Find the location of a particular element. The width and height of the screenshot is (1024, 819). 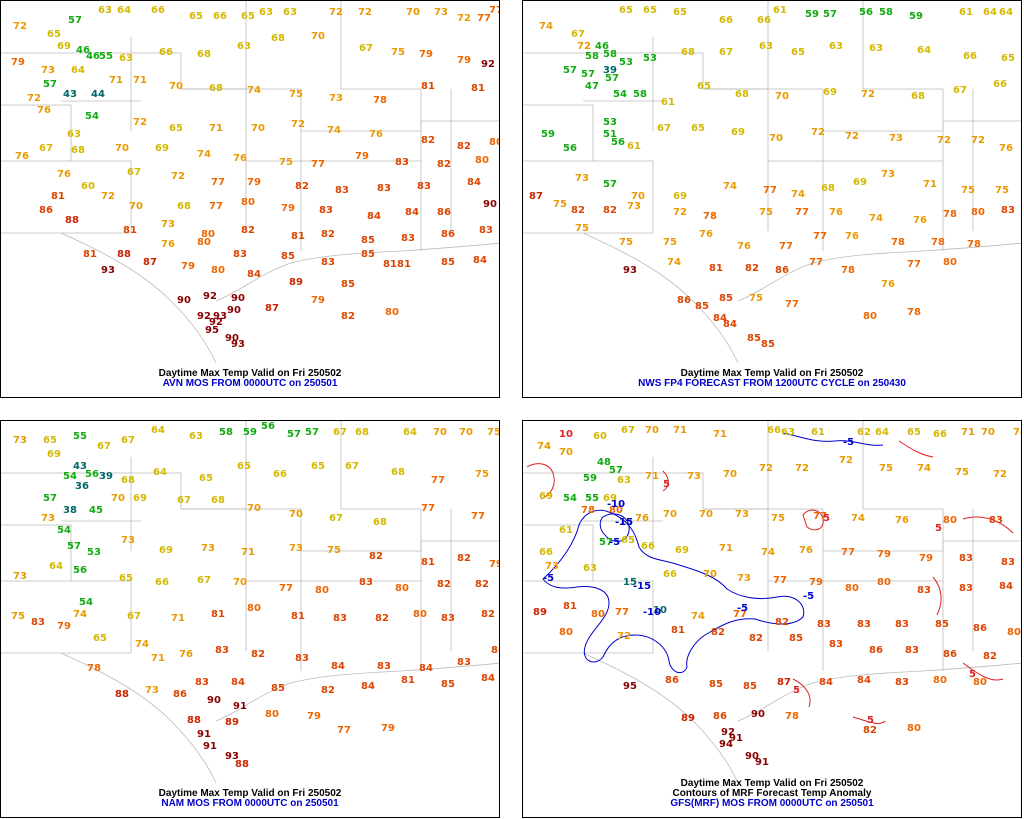

station-temp: 93 is located at coordinates (232, 756).